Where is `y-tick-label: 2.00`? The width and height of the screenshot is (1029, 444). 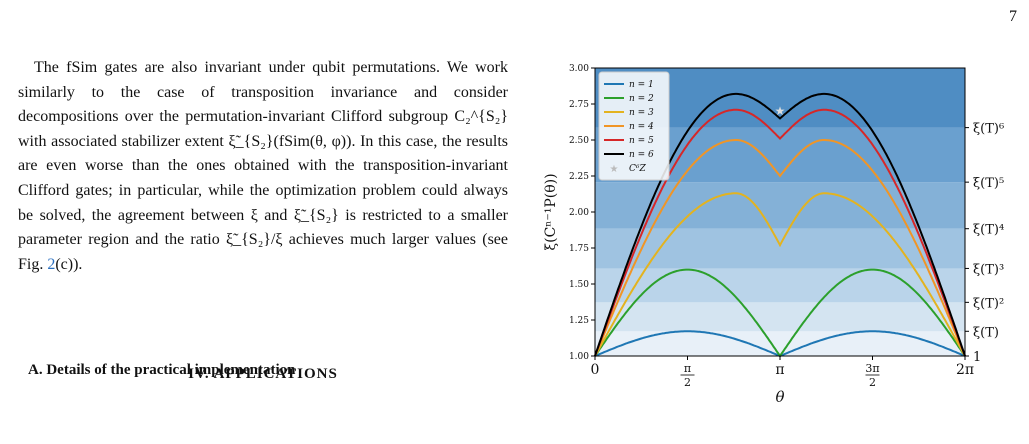
y-tick-label: 2.00 is located at coordinates (579, 213).